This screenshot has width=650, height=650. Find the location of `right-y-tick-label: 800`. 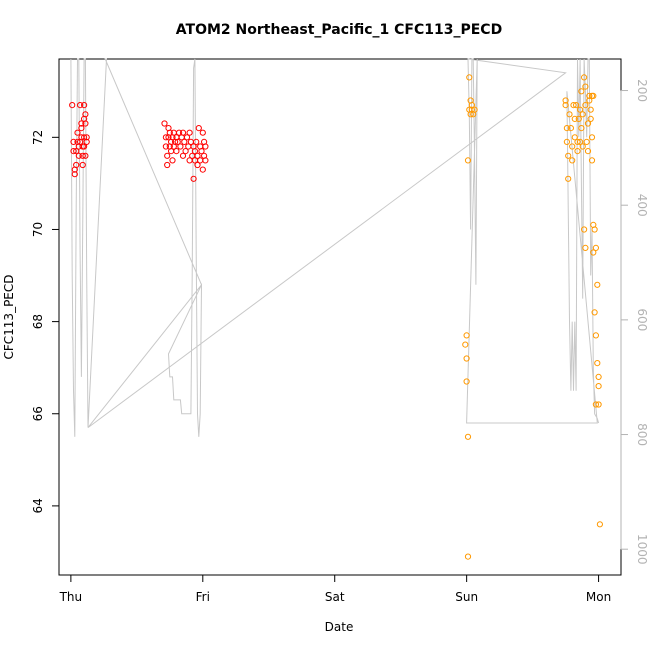

right-y-tick-label: 800 is located at coordinates (642, 434).